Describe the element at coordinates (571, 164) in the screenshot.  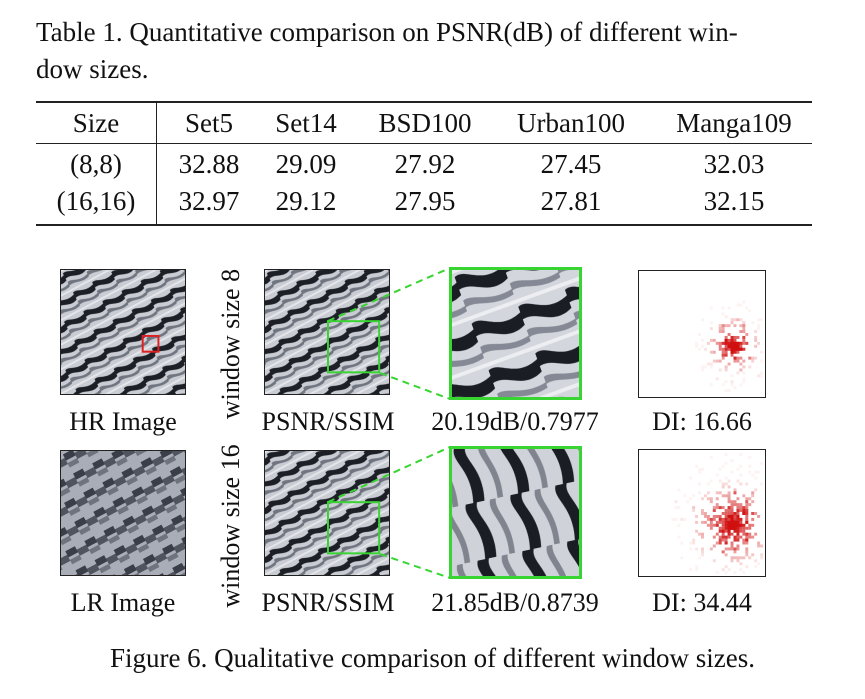
I see `table-row-1-urban100: 27.45` at that location.